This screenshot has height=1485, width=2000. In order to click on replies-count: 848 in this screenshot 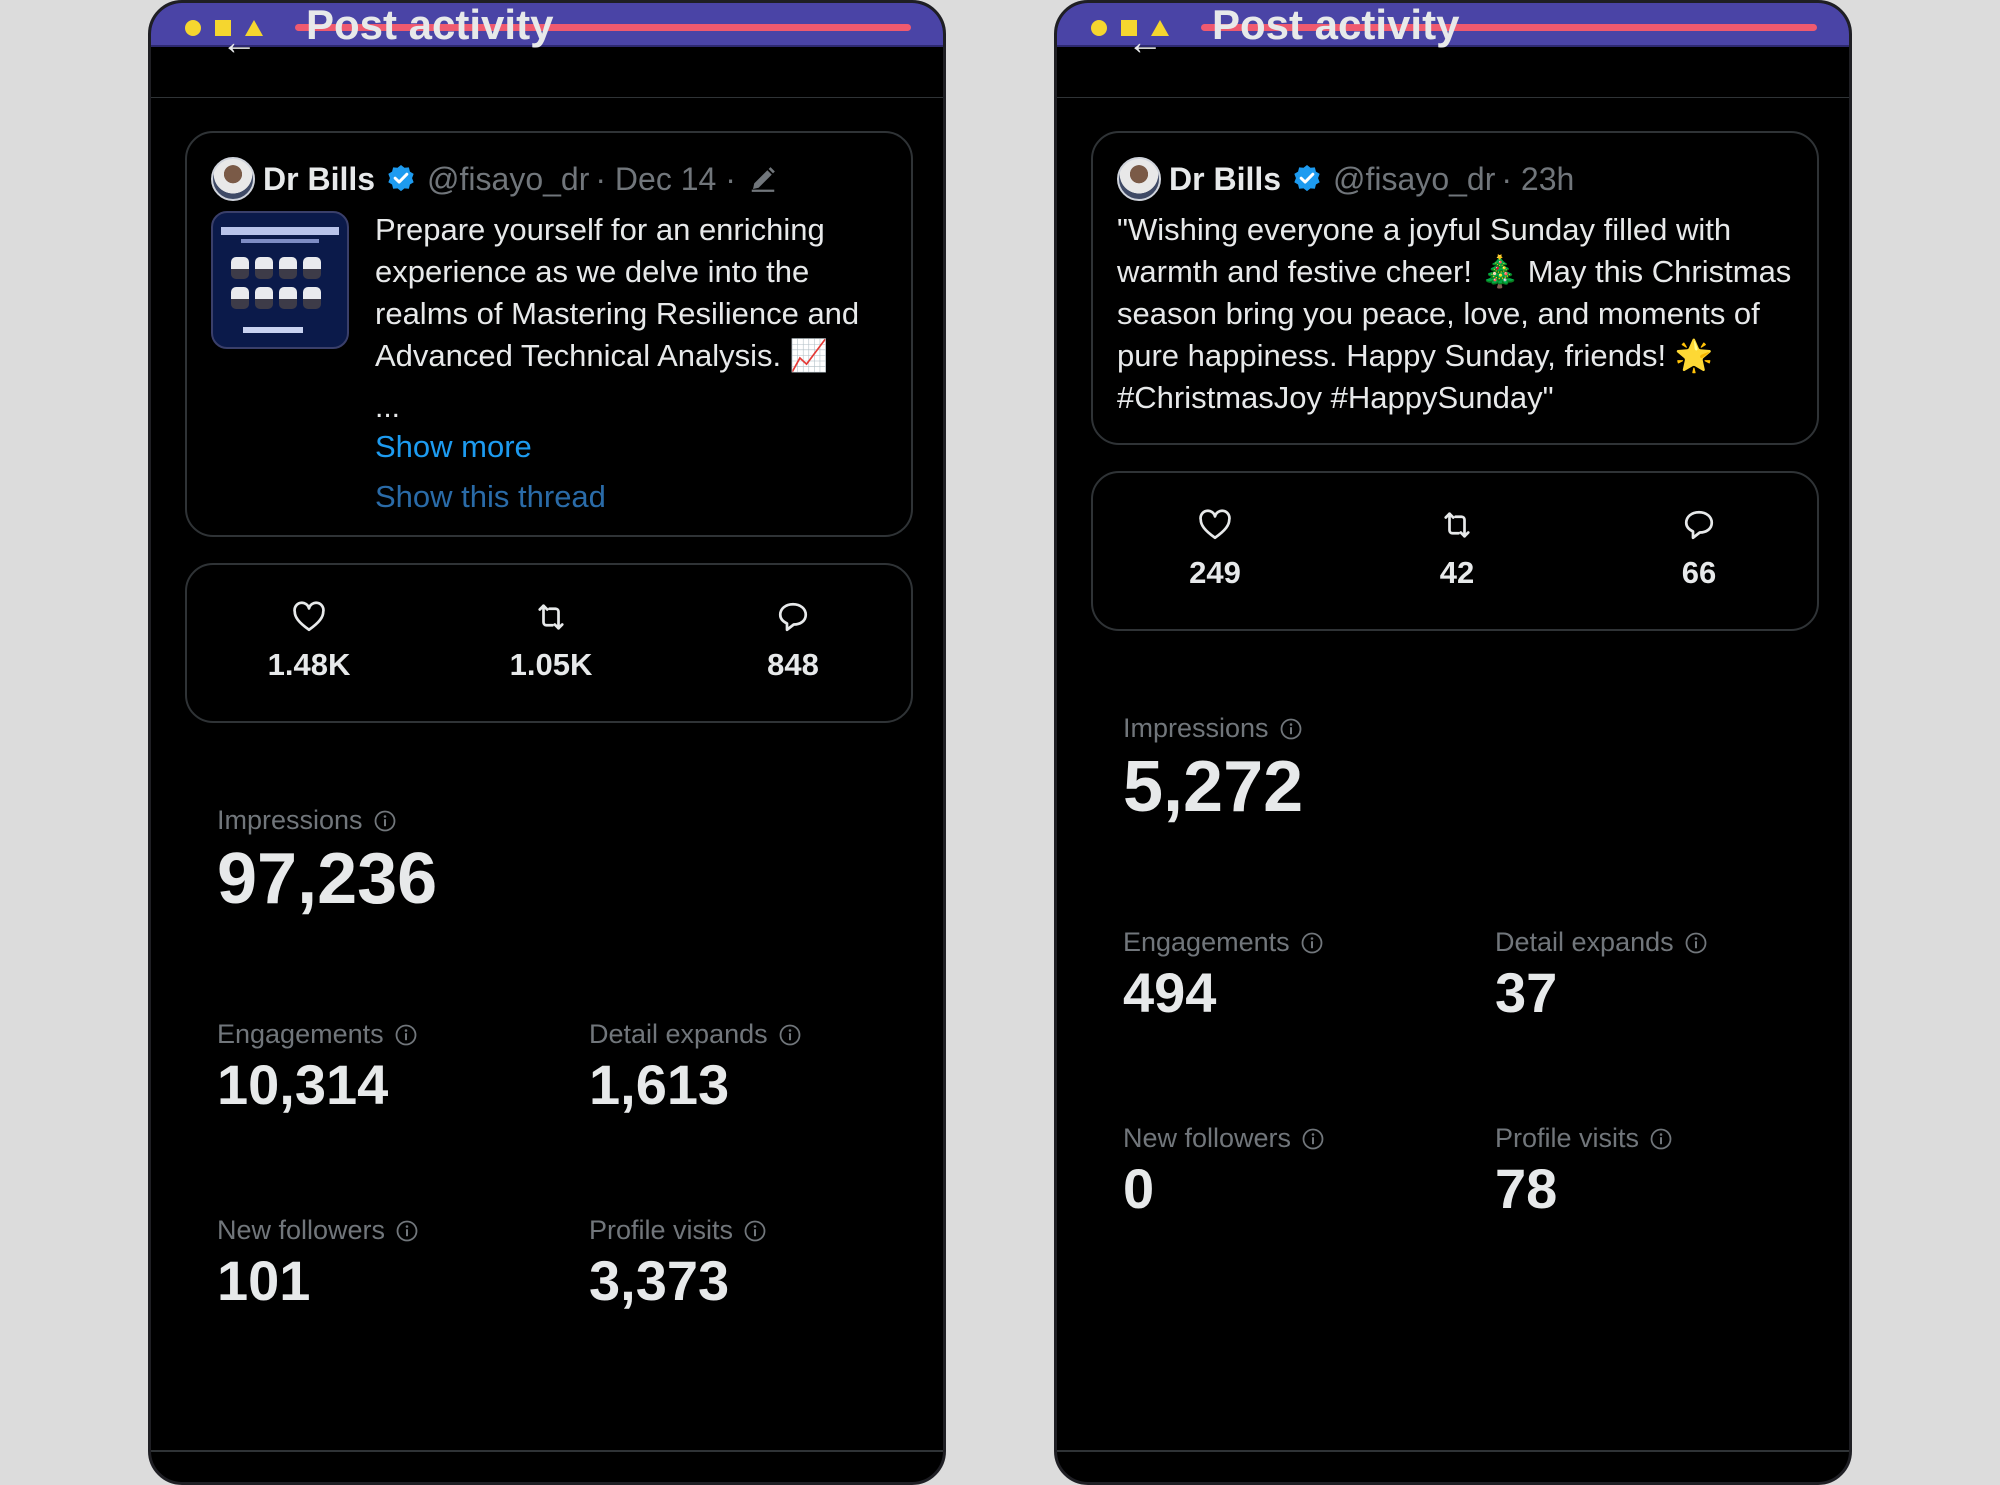, I will do `click(793, 664)`.